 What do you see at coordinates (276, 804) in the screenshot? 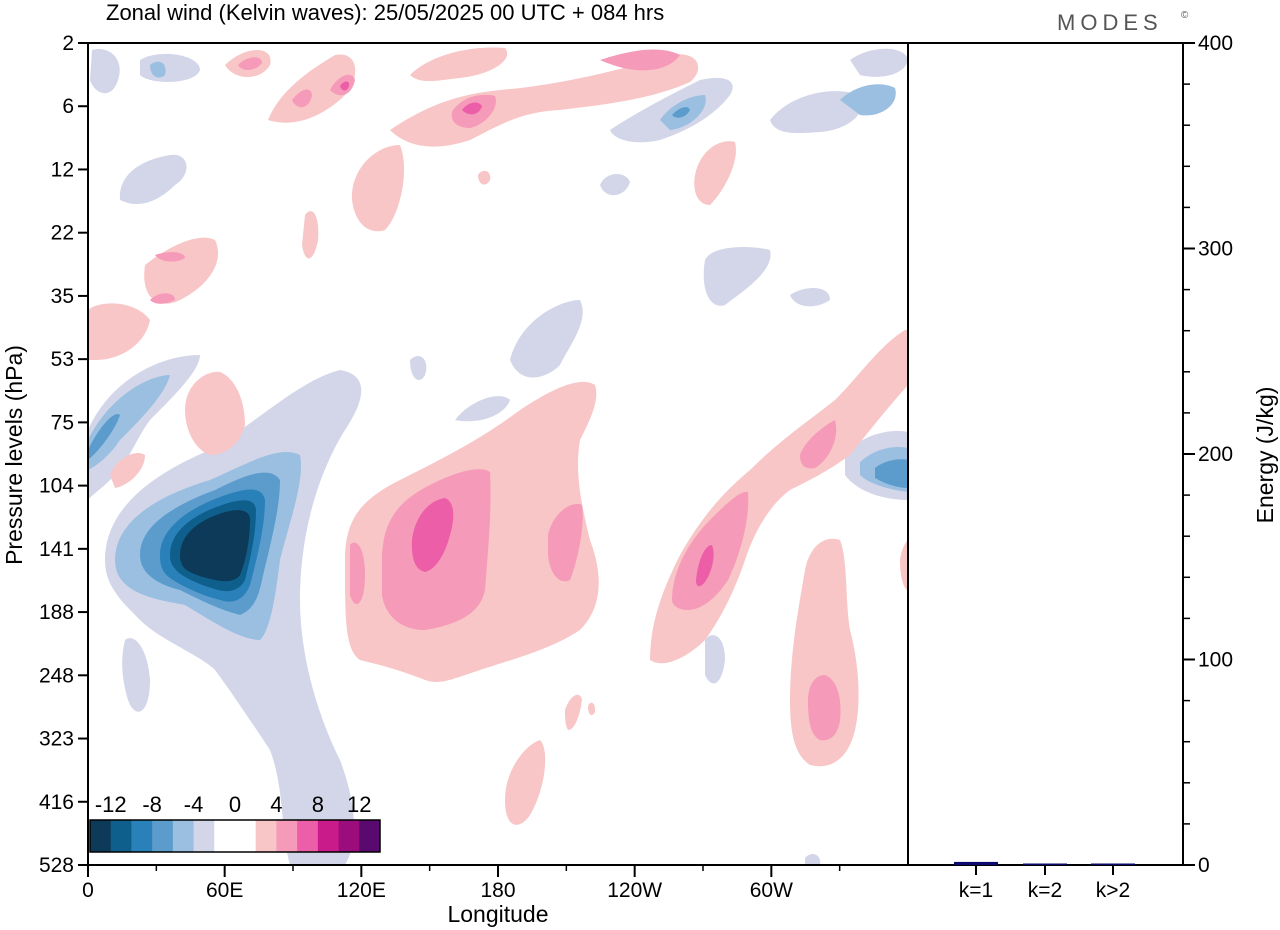
I see `colorbar-label: 4` at bounding box center [276, 804].